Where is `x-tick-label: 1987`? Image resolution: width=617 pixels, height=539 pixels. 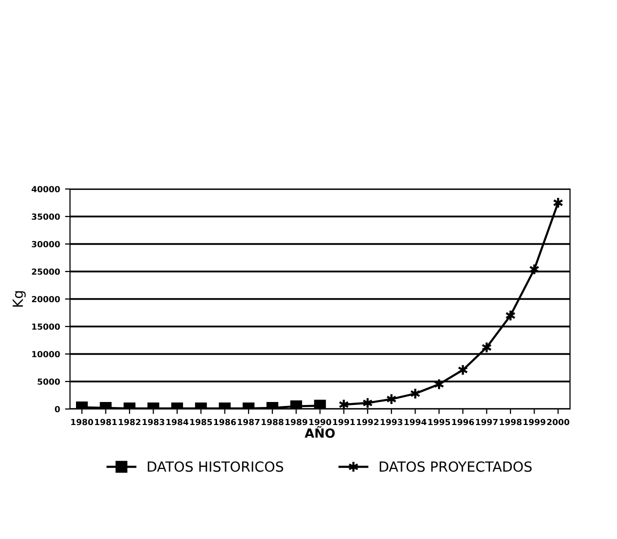 x-tick-label: 1987 is located at coordinates (249, 422).